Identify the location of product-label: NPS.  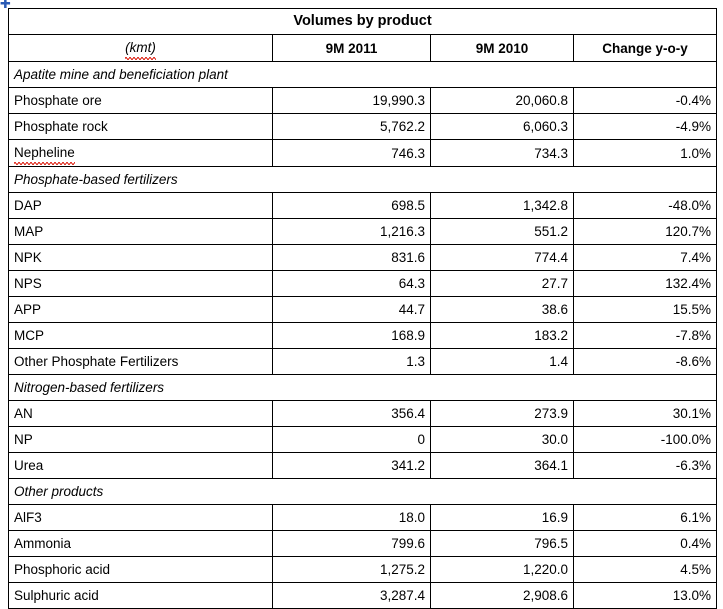
(140, 283).